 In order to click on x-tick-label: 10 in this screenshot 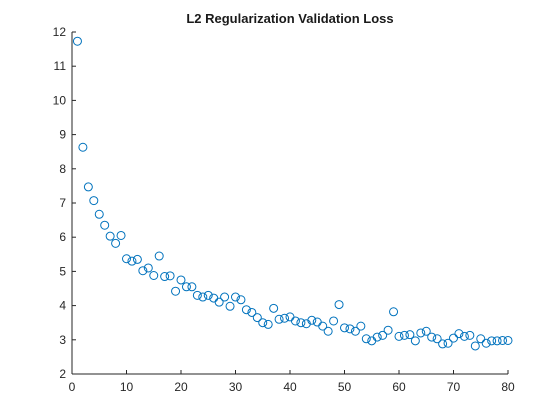, I will do `click(127, 387)`.